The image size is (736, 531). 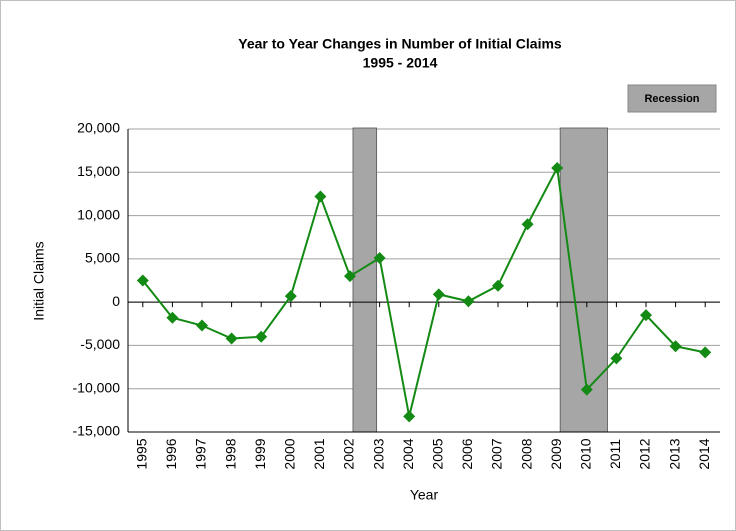 I want to click on legend-swatch, so click(x=672, y=98).